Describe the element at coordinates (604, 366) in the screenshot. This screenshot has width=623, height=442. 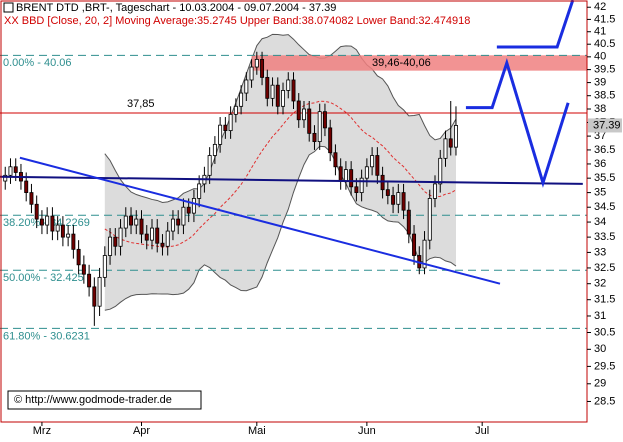
I see `y-tick-label: 29.5` at that location.